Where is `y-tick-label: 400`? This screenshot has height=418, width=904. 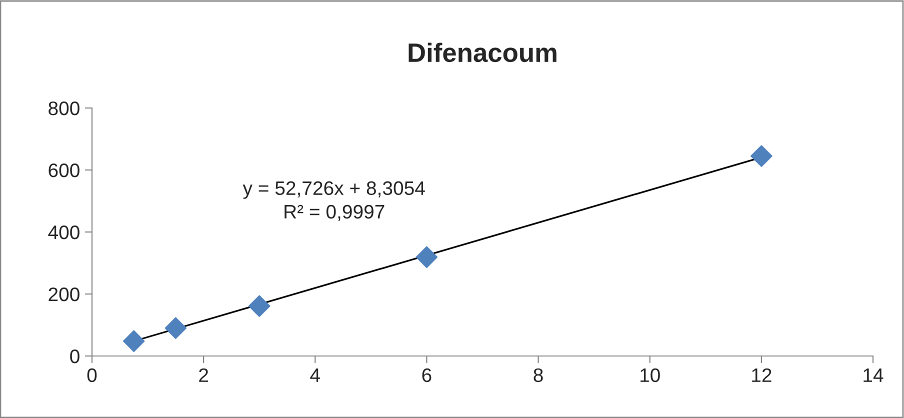
y-tick-label: 400 is located at coordinates (64, 232).